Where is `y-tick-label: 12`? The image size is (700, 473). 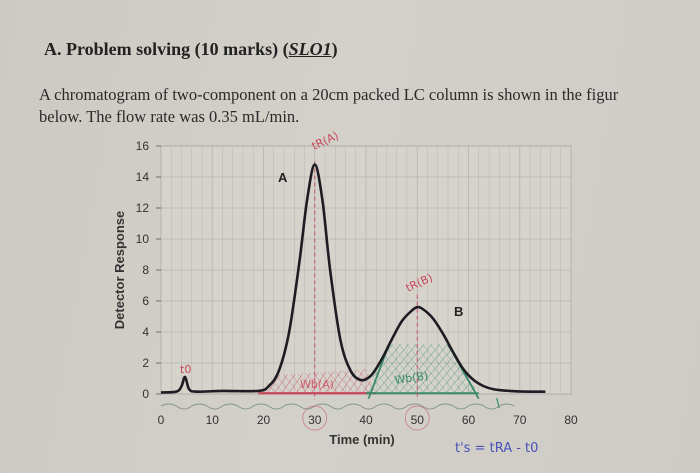 y-tick-label: 12 is located at coordinates (143, 208).